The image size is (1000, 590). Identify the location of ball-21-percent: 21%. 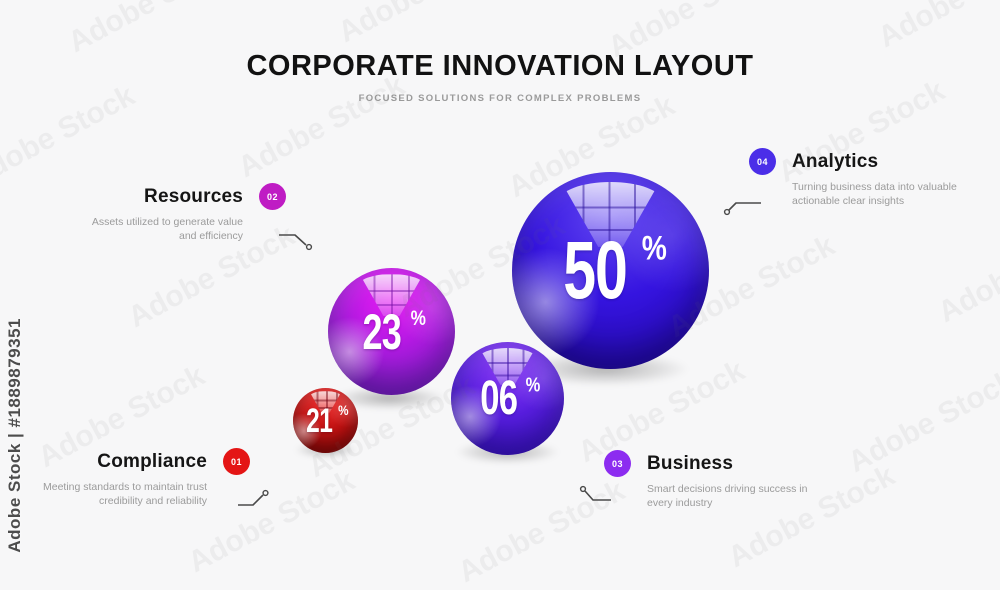
(325, 420).